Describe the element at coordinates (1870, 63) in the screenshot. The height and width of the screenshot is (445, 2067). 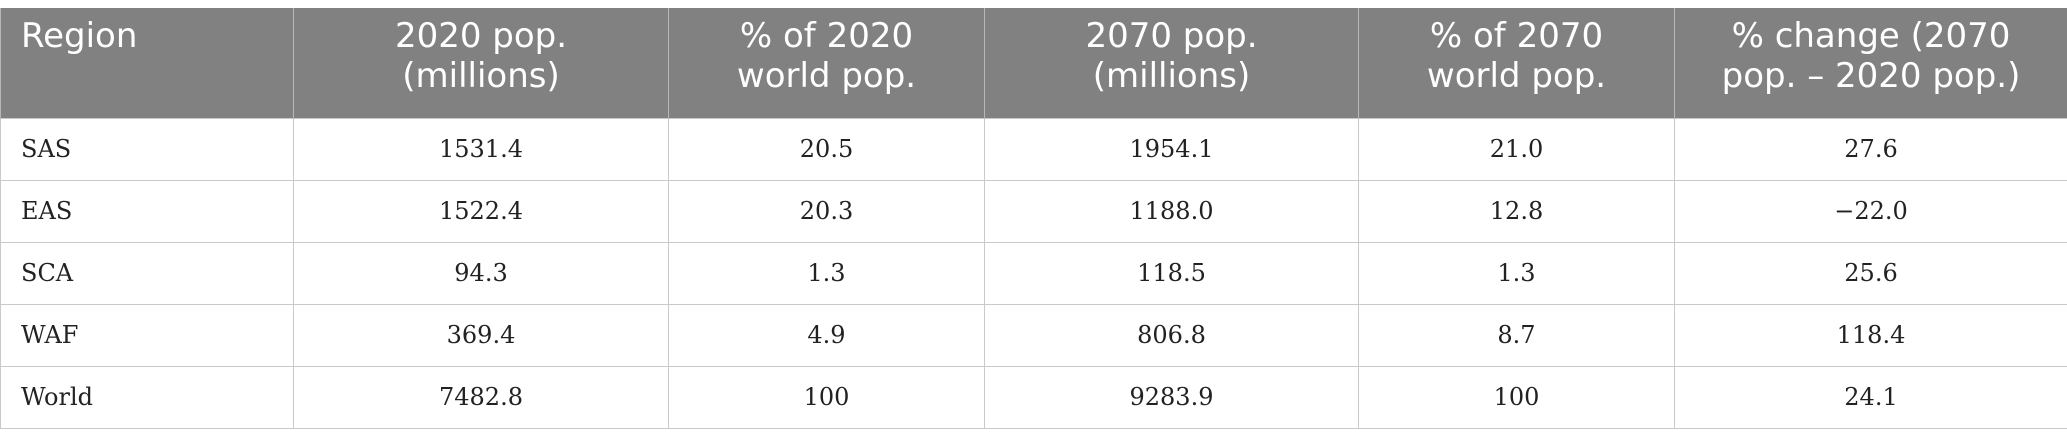
I see `header-pct-change: % change (2070 pop. – 2020 pop.)` at that location.